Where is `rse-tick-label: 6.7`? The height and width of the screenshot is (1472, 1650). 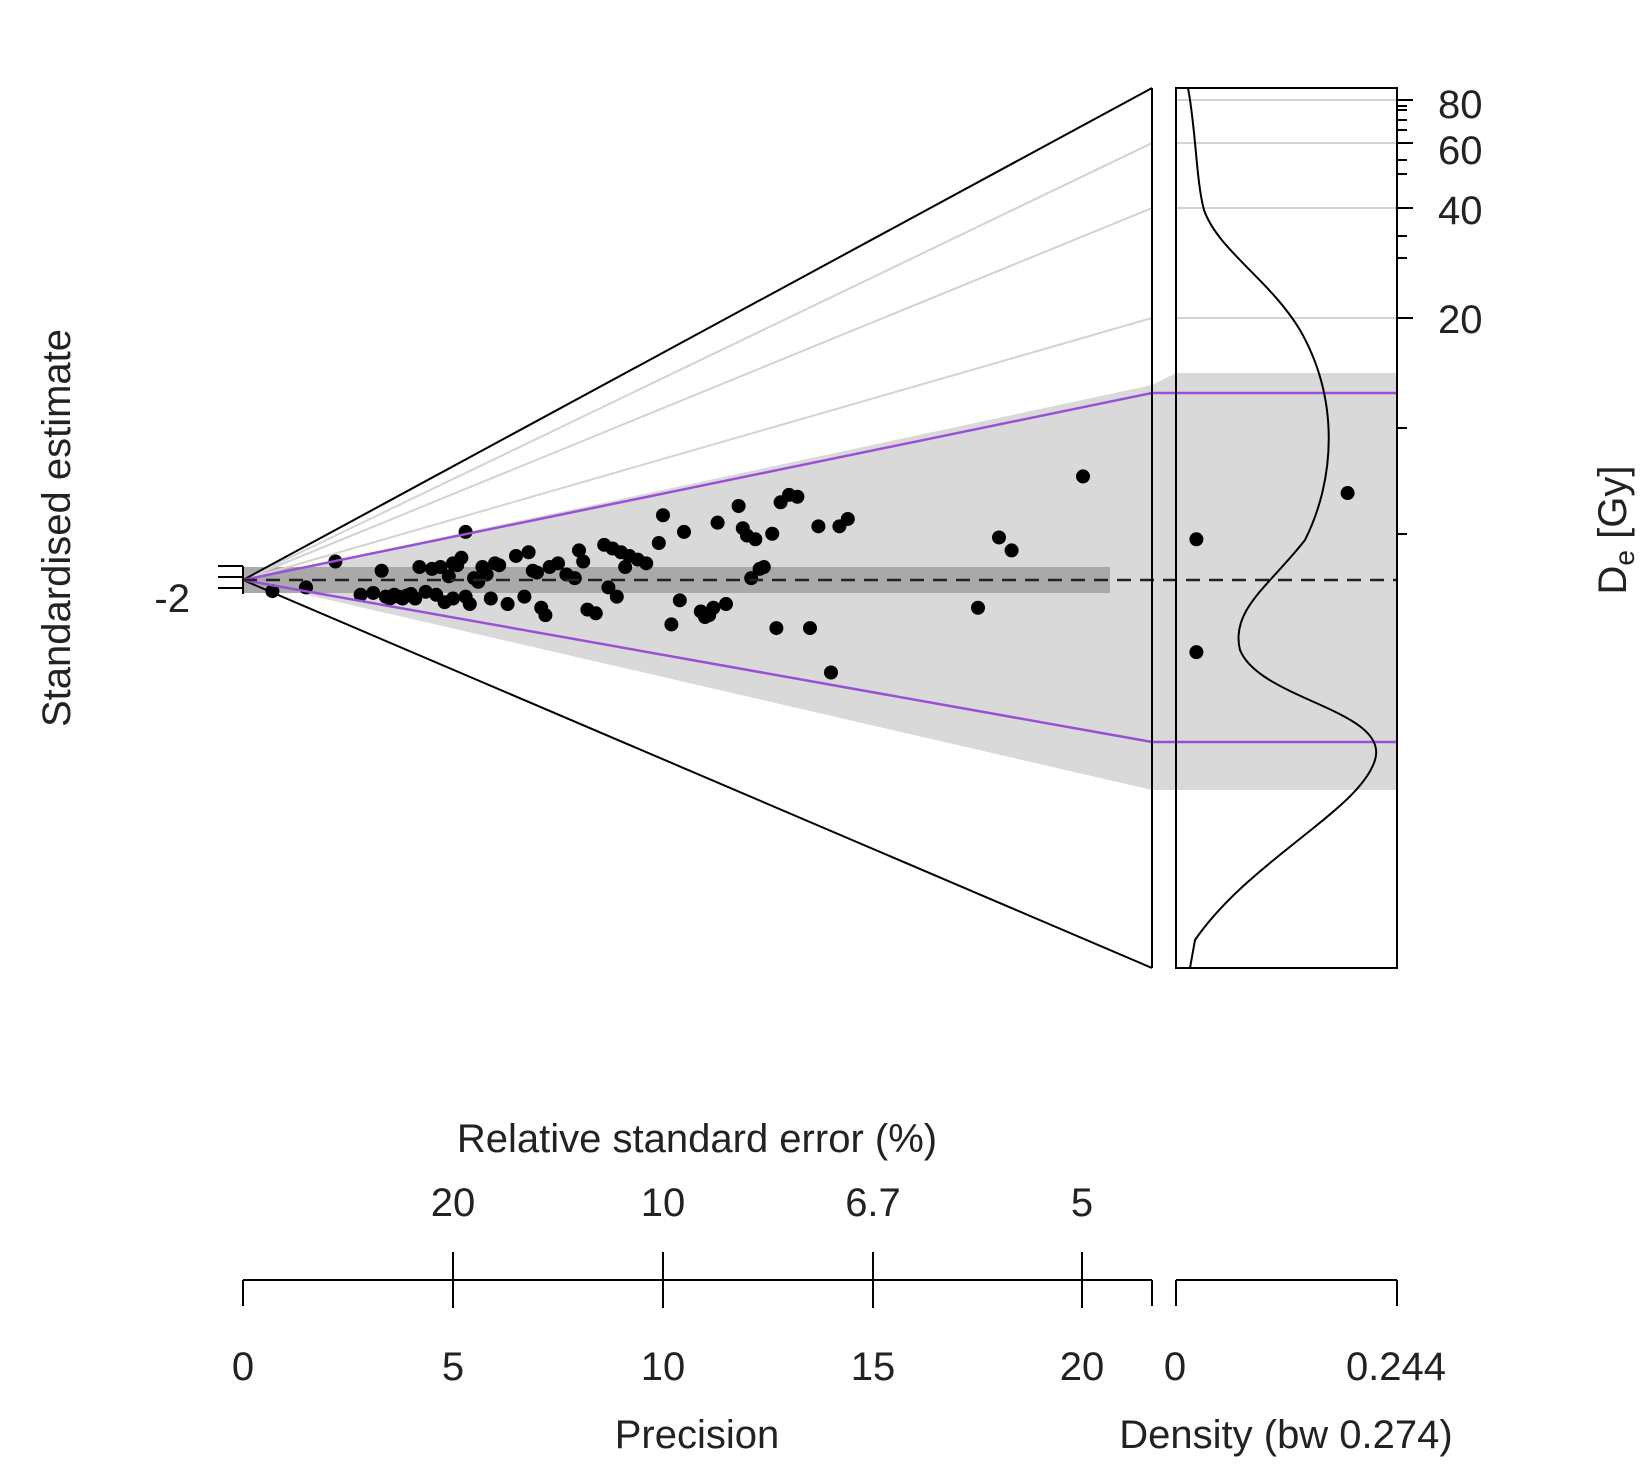 rse-tick-label: 6.7 is located at coordinates (873, 1203).